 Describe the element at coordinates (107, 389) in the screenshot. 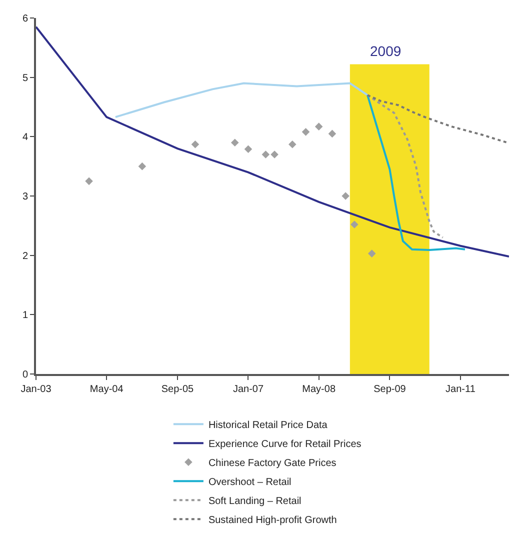

I see `x-tick-label: May-04` at that location.